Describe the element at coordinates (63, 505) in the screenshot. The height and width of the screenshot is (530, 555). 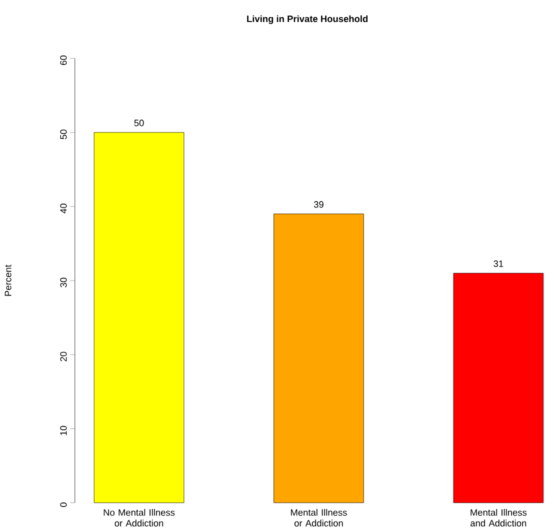
I see `y-tick-label: 0` at that location.